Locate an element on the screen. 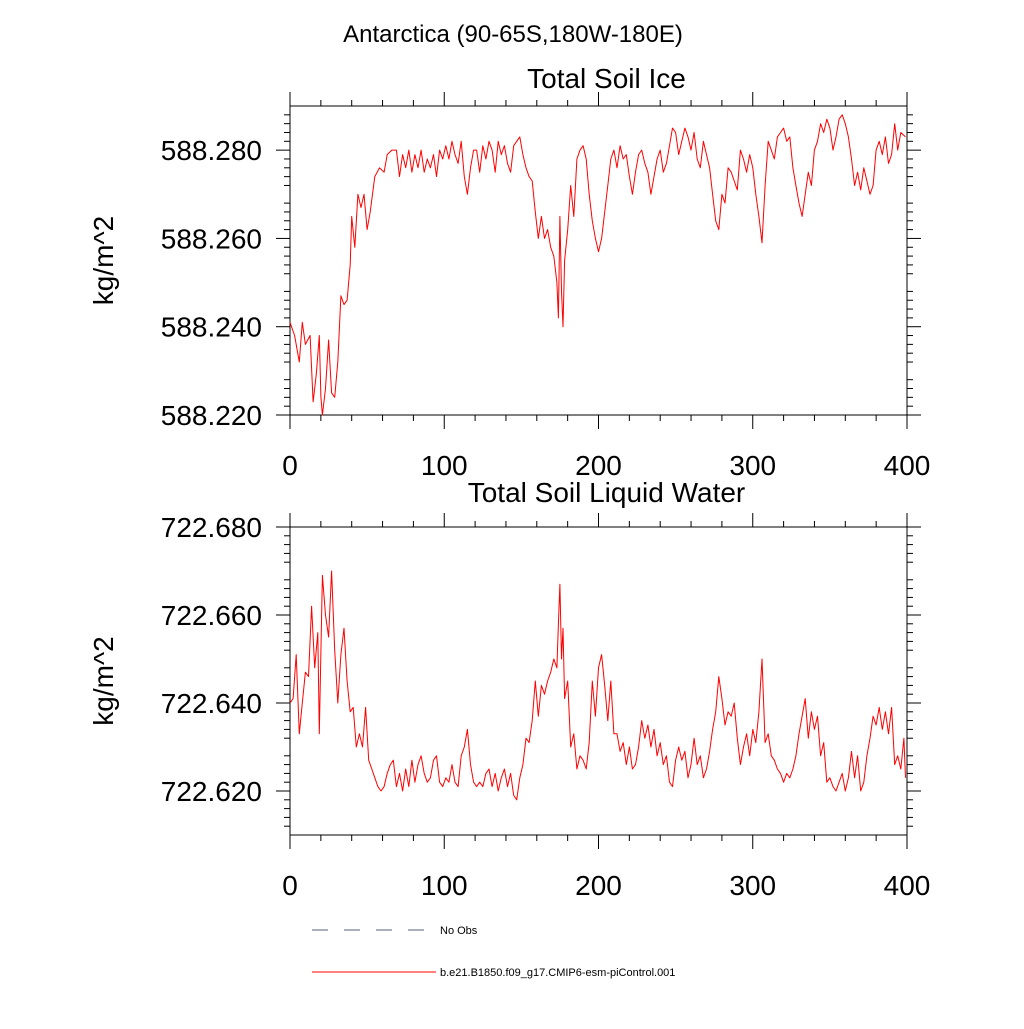 The image size is (1024, 1029). legend-entry-1: No Obs is located at coordinates (395, 931).